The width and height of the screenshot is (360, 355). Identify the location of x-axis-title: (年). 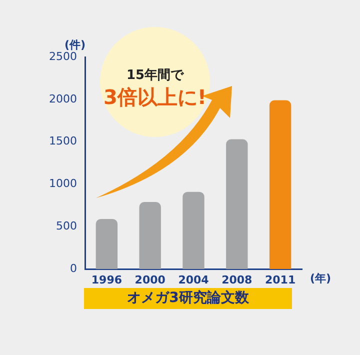
(321, 278).